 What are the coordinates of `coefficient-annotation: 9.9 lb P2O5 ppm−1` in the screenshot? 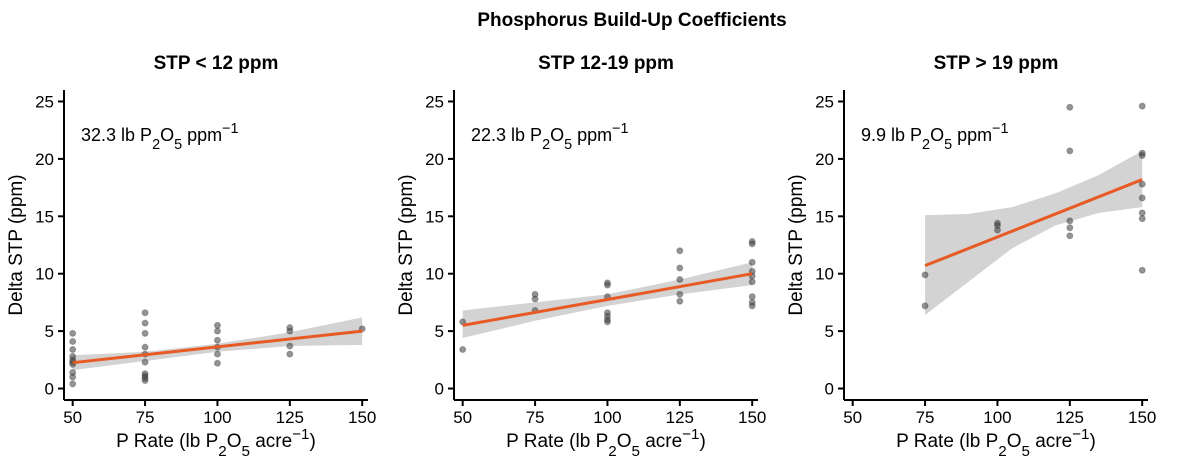 It's located at (935, 137).